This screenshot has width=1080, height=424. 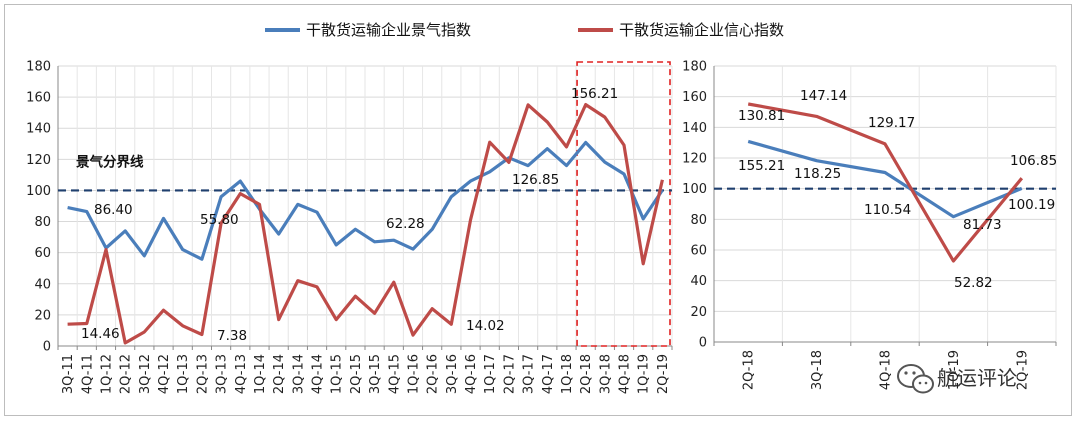 I want to click on data-label: 126.85, so click(x=535, y=180).